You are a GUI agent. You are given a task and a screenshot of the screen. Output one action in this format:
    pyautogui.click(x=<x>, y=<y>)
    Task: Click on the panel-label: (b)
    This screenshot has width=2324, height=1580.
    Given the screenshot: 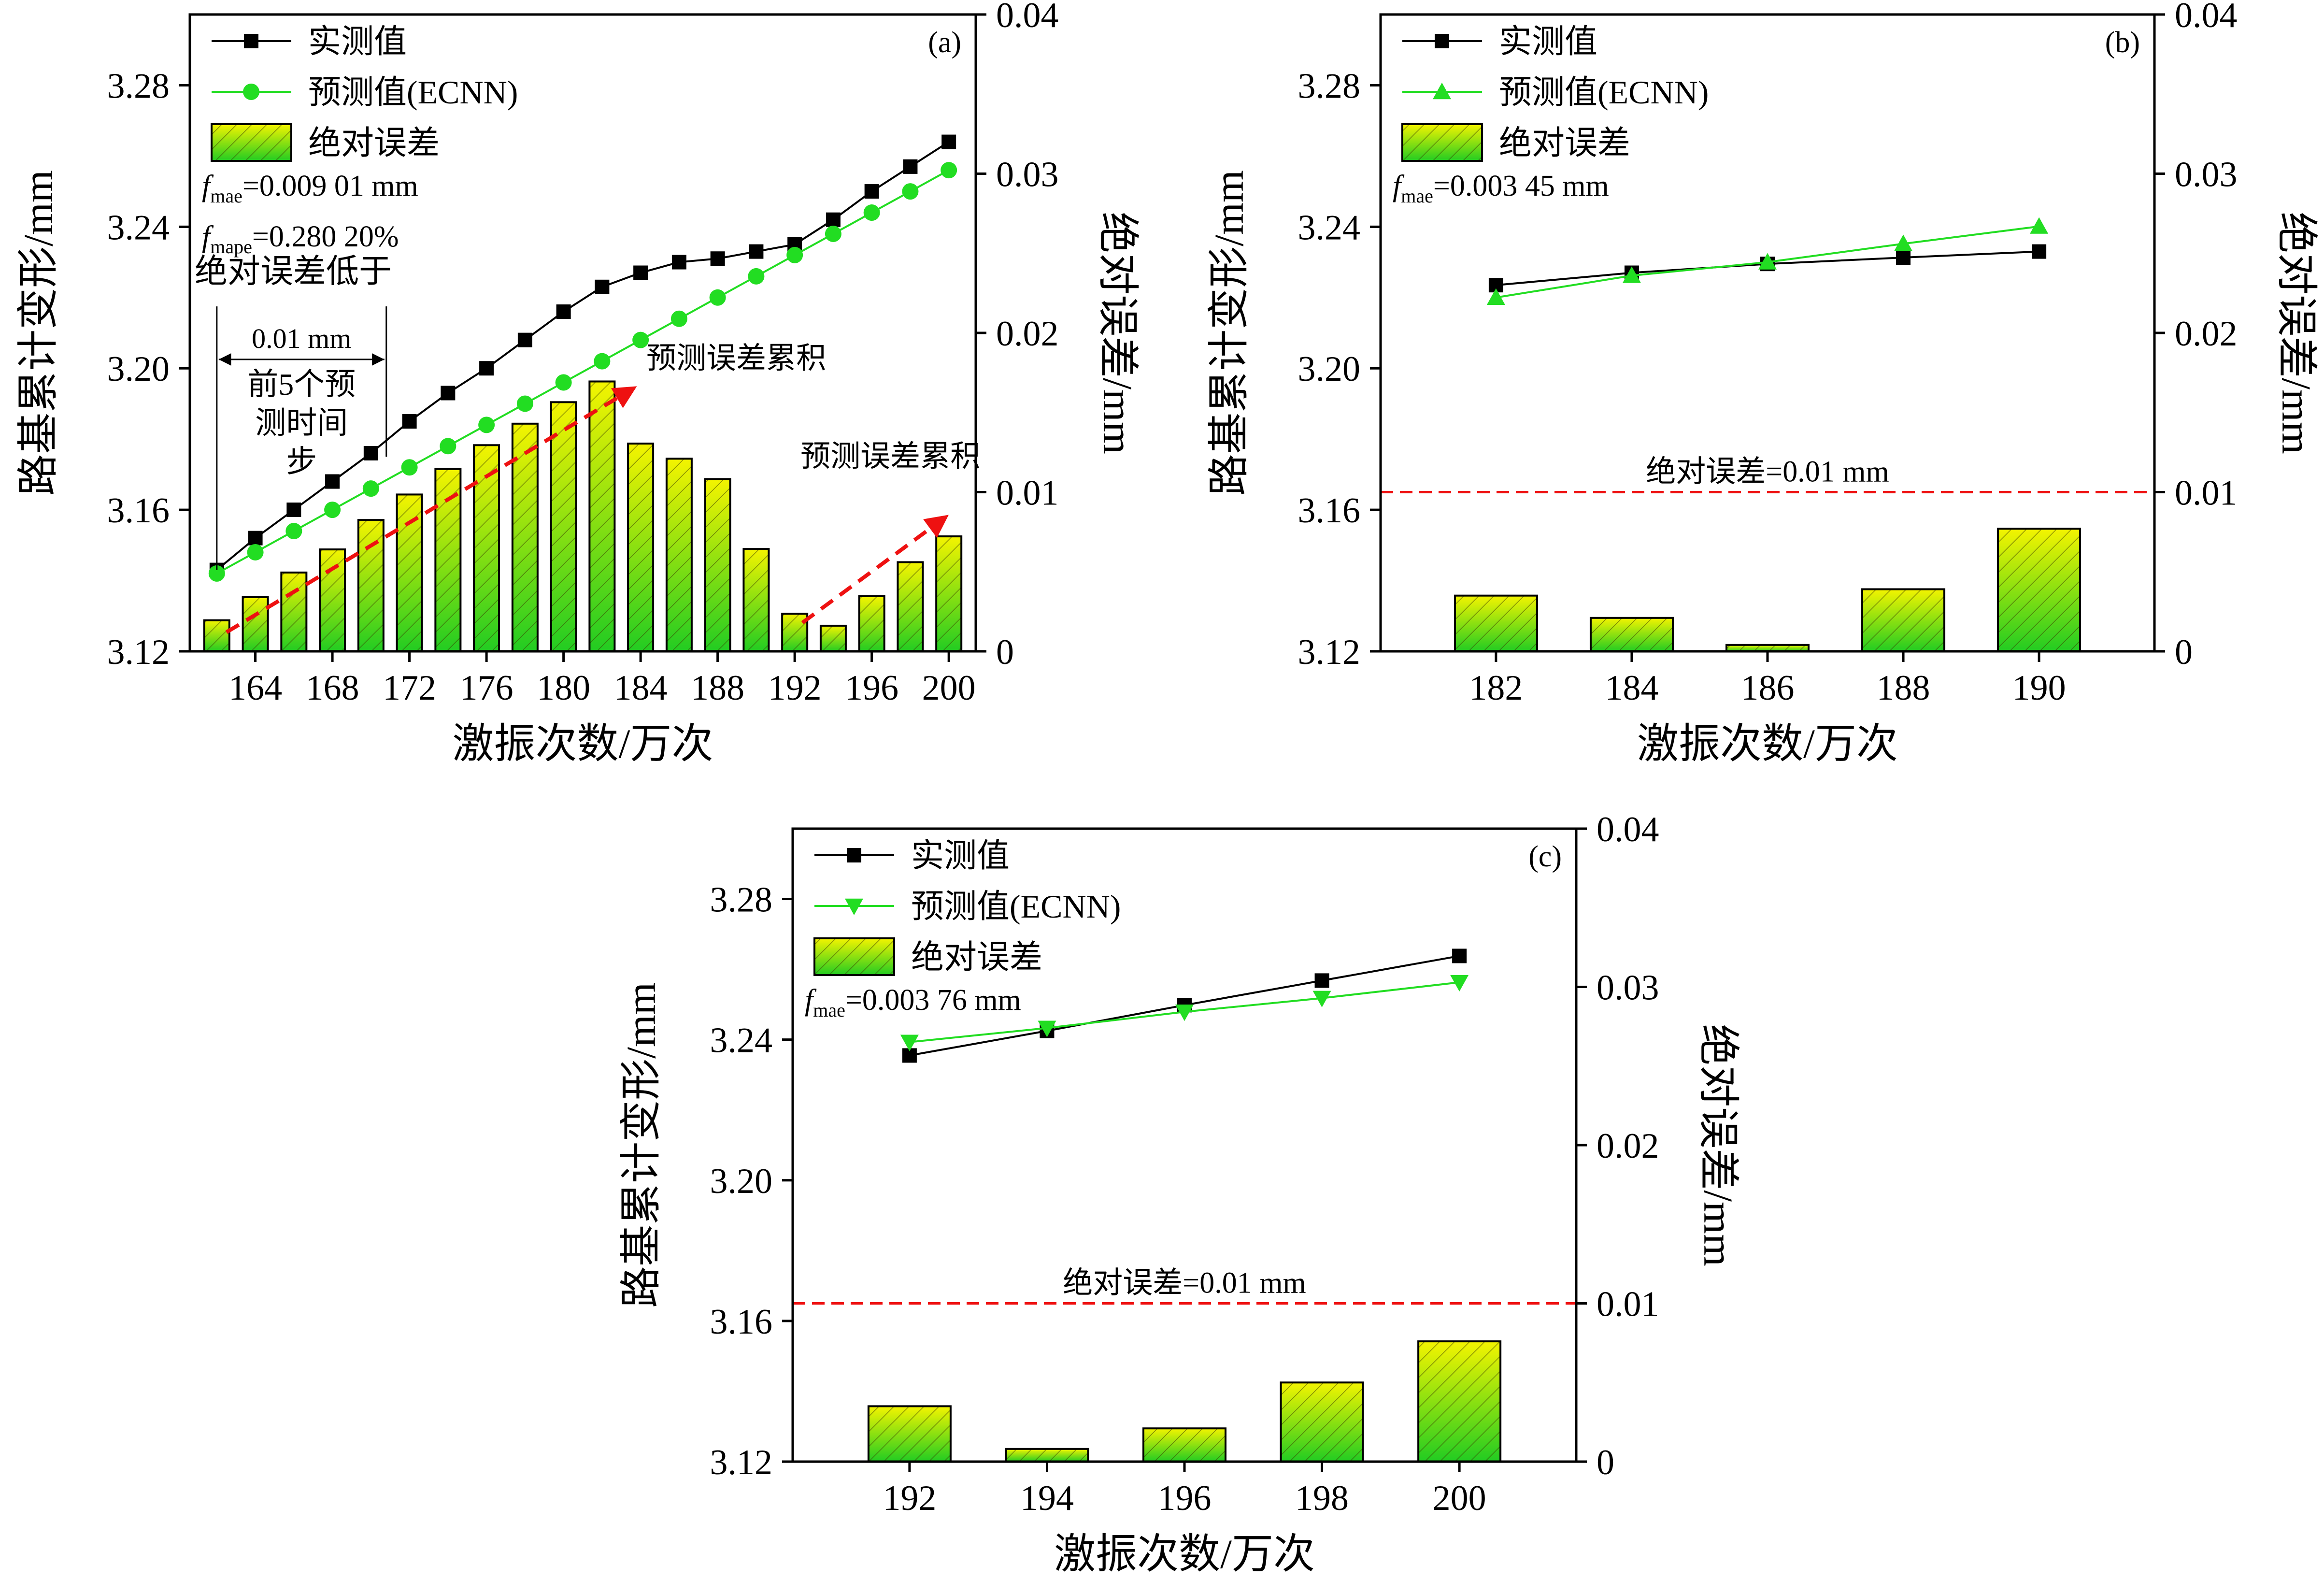 What is the action you would take?
    pyautogui.click(x=2122, y=42)
    